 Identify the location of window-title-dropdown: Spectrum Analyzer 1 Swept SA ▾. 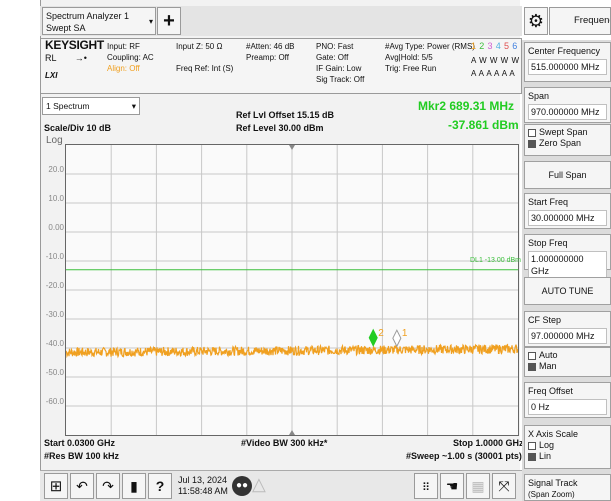
(99, 21).